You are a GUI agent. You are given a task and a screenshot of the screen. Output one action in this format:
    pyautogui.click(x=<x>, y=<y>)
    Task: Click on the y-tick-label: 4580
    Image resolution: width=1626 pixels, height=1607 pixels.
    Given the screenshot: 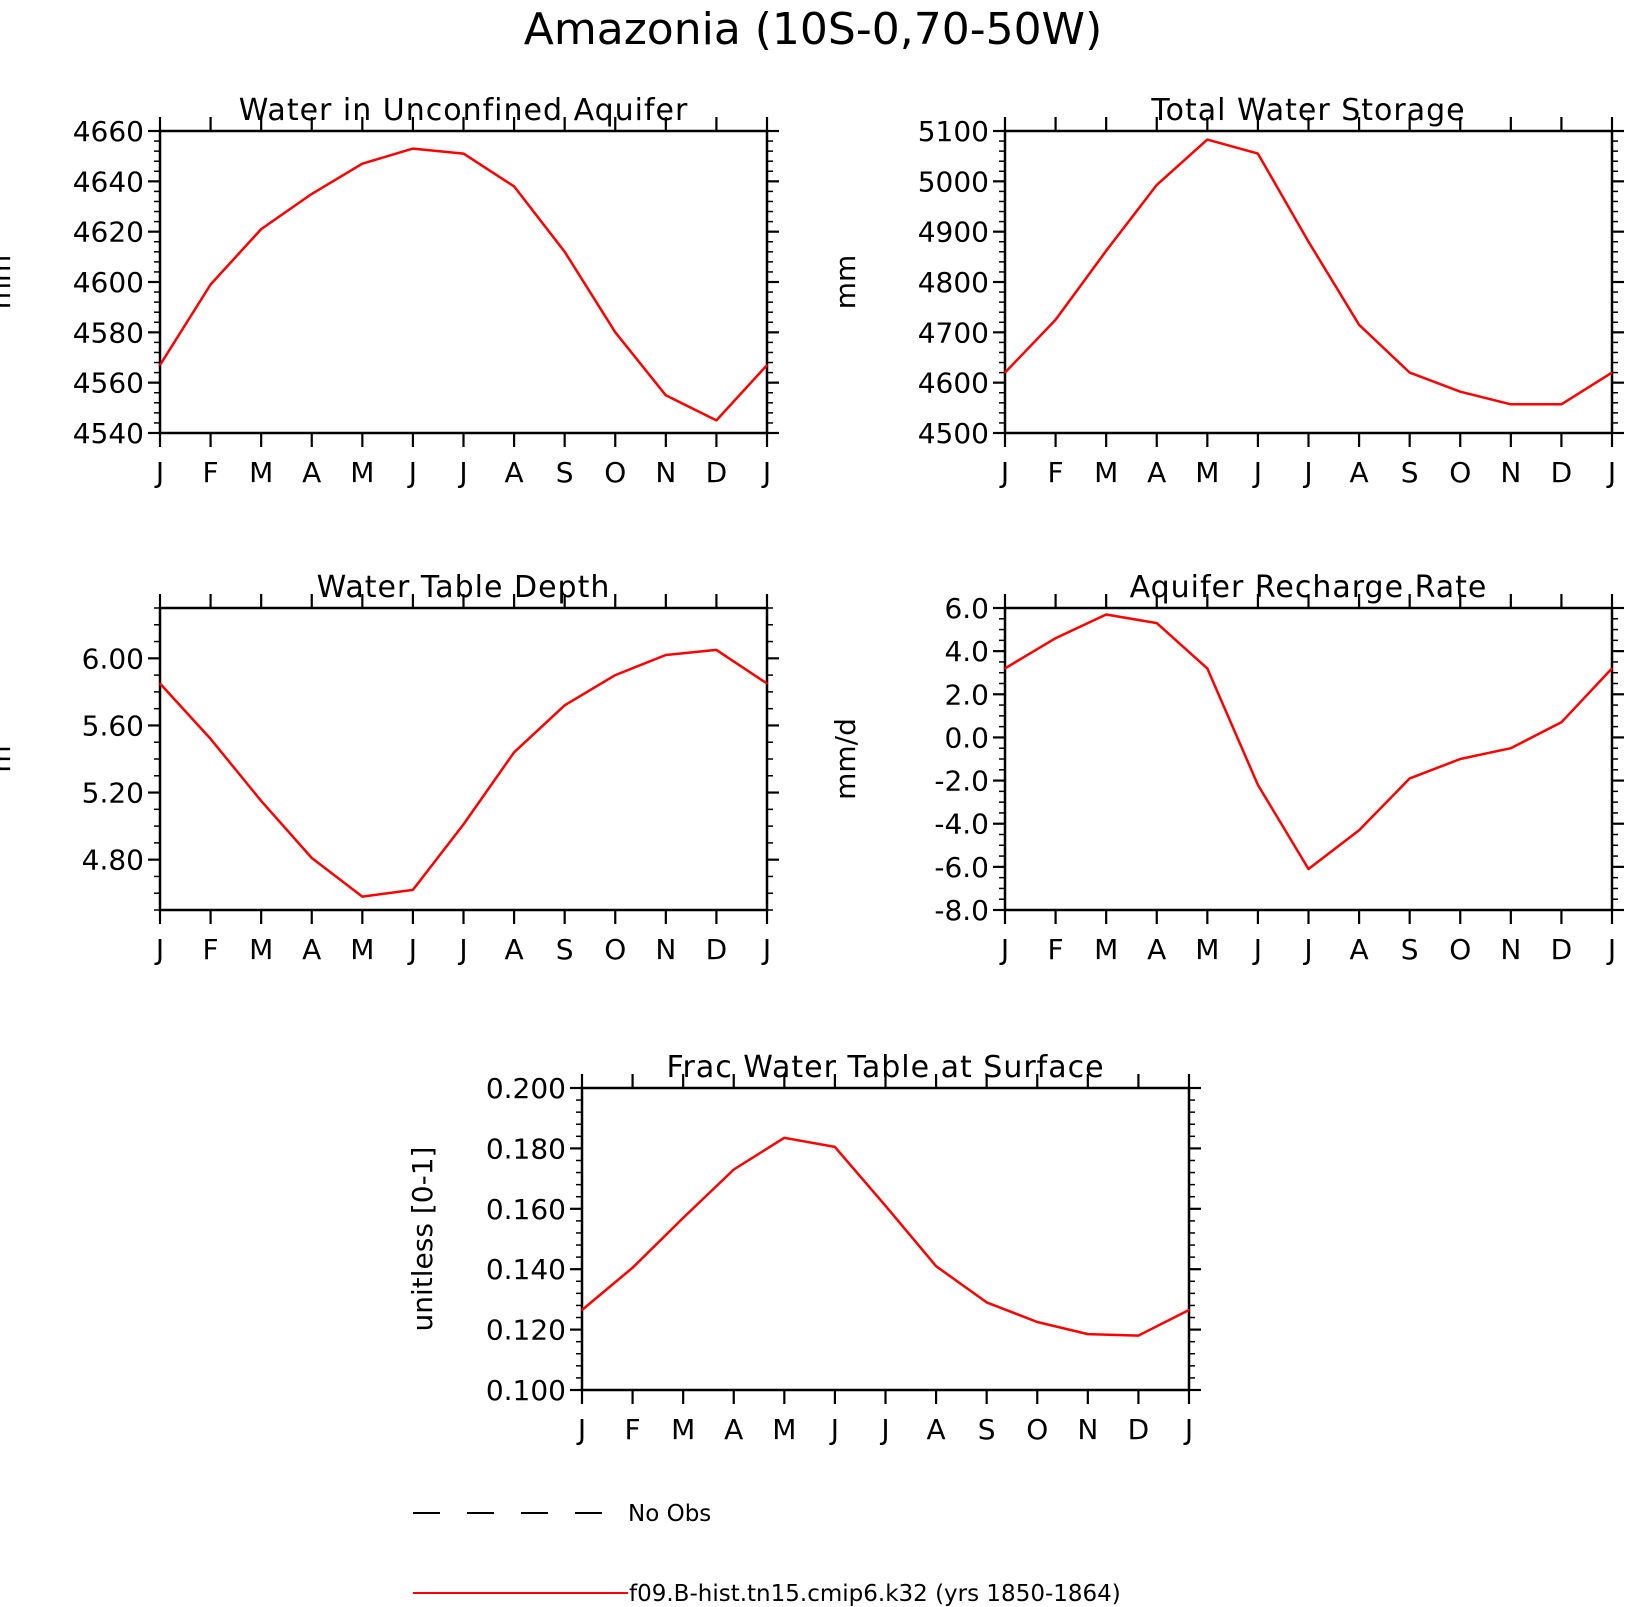 What is the action you would take?
    pyautogui.click(x=108, y=332)
    